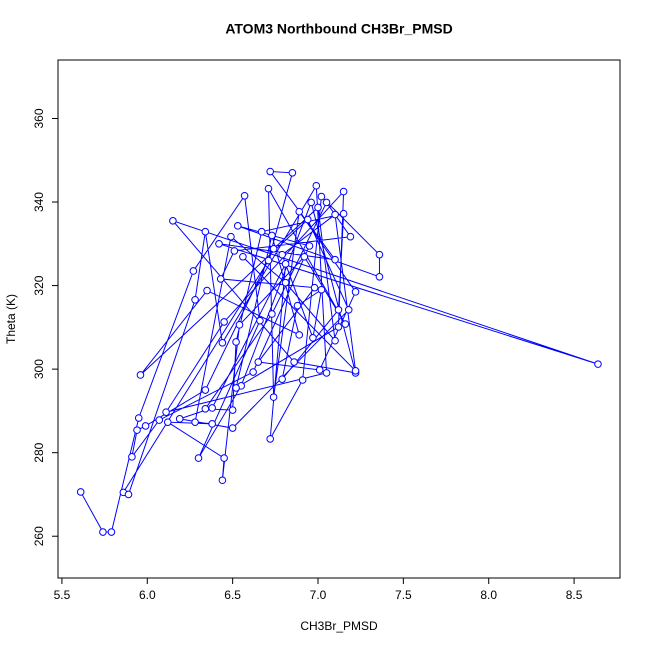 This screenshot has height=650, width=650. I want to click on x-tick-label: 5.5, so click(62, 595).